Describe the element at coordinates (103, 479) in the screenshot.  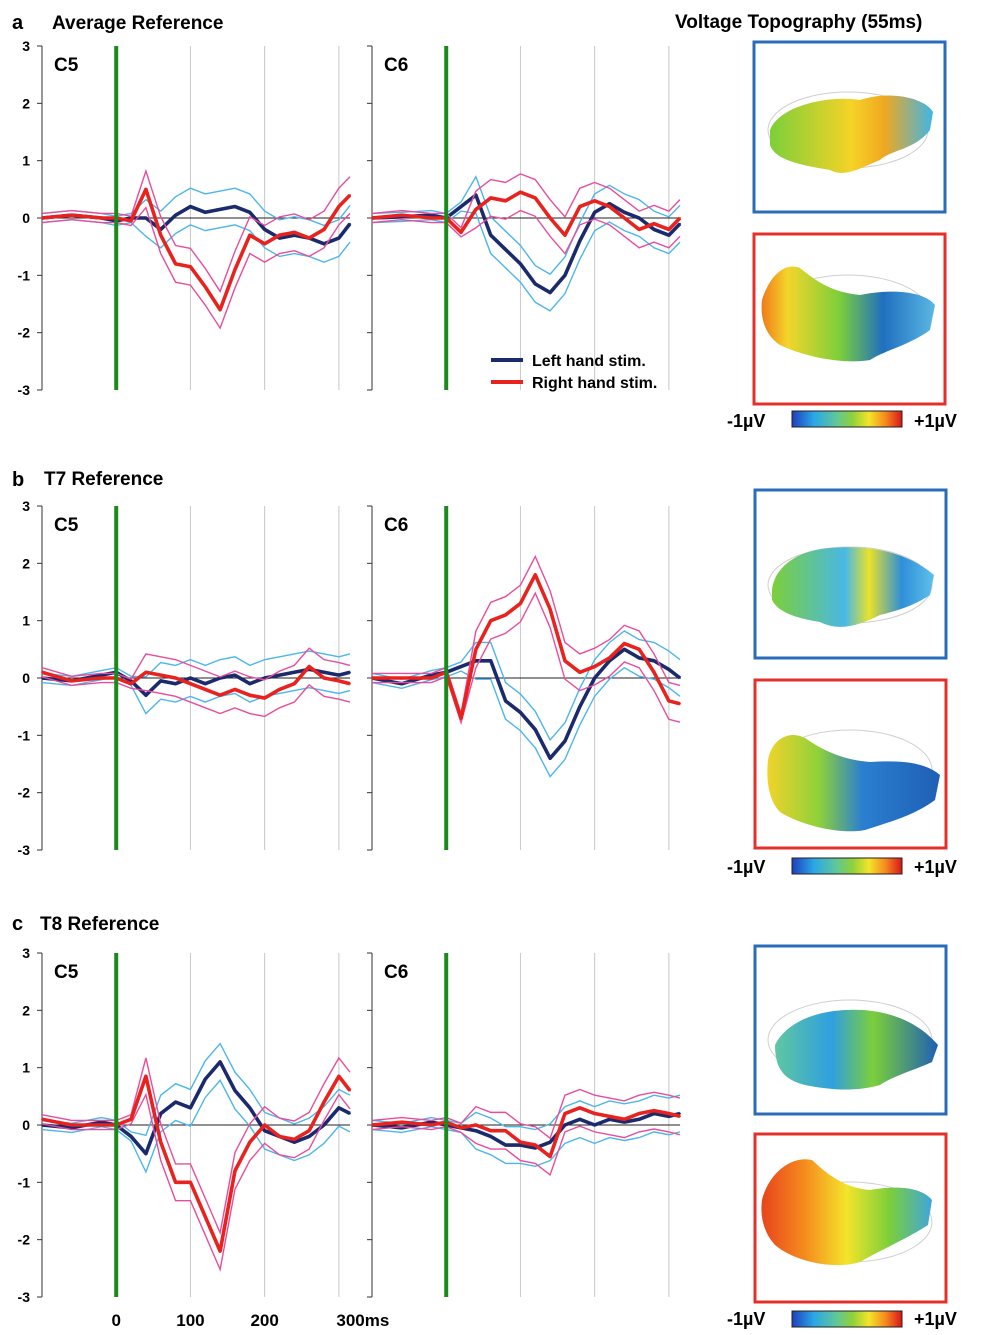
I see `panel-b-title: T7 Reference` at that location.